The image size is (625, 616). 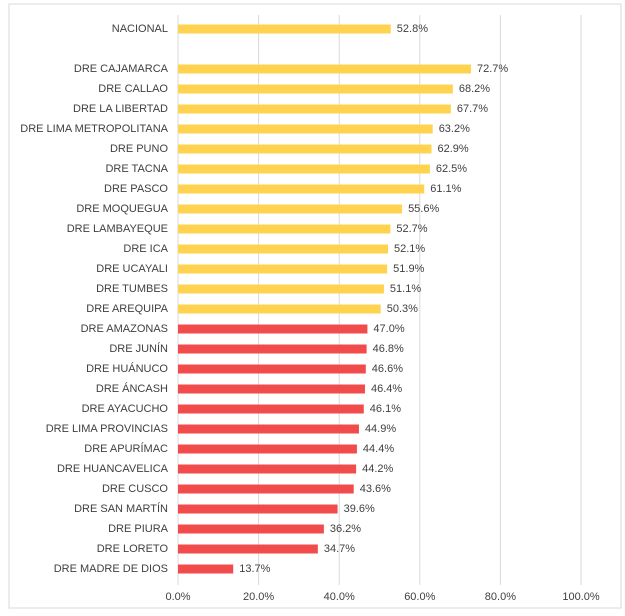 I want to click on value-label: 63.2%, so click(x=454, y=129).